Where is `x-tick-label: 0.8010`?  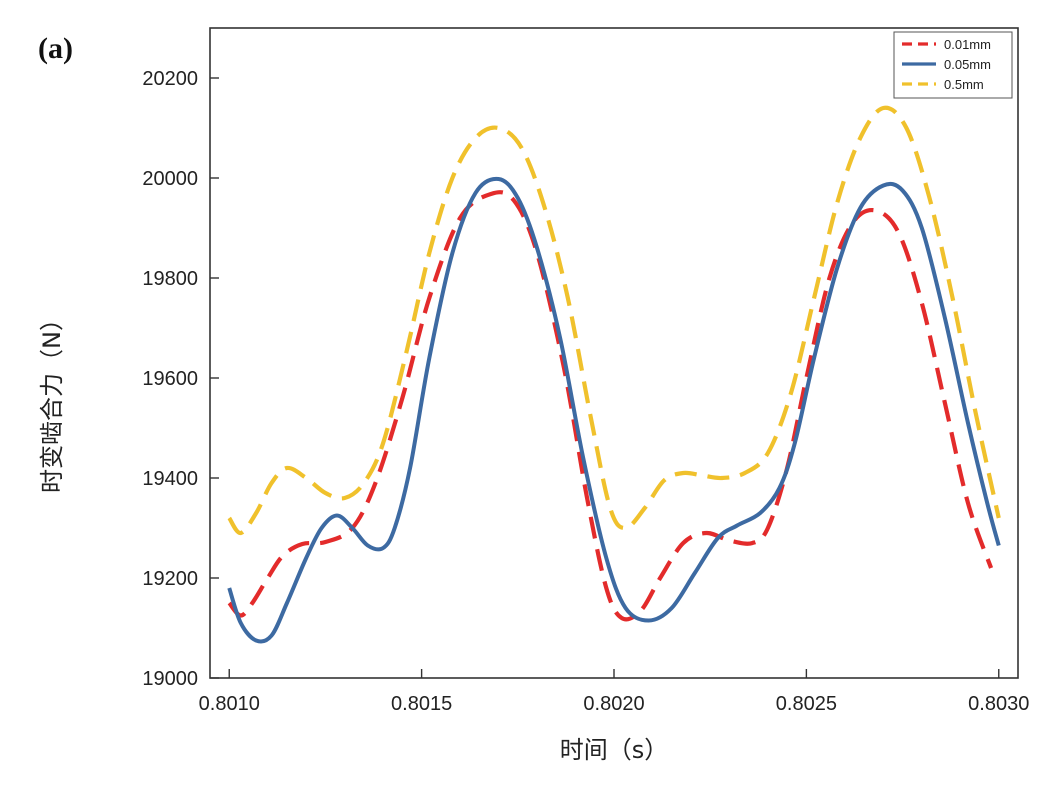 x-tick-label: 0.8010 is located at coordinates (229, 704).